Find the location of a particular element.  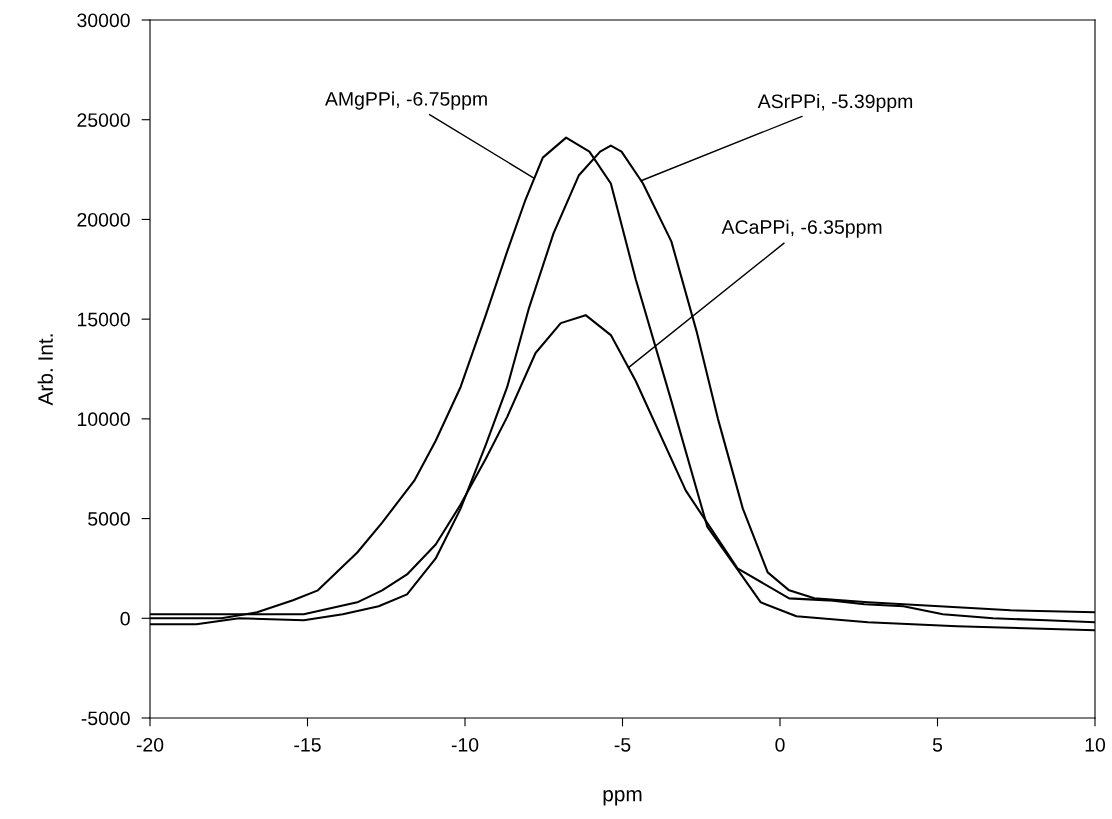

x-tick-label: -10 is located at coordinates (465, 744).